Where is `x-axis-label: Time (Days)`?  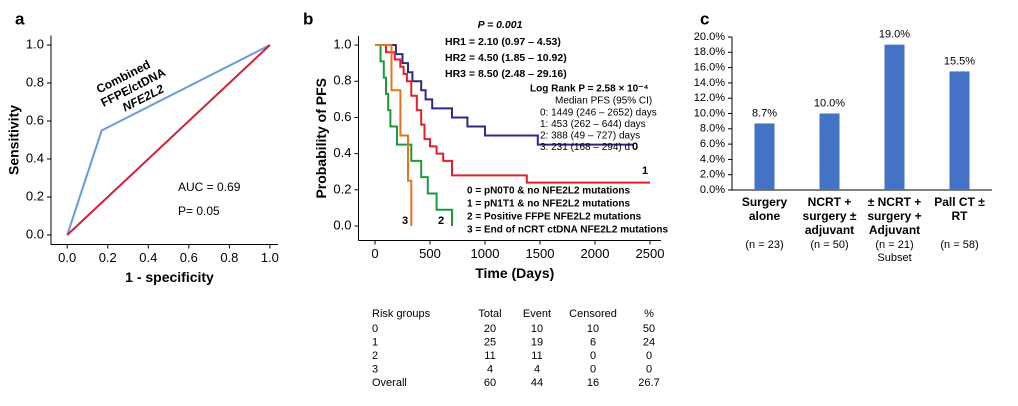 x-axis-label: Time (Days) is located at coordinates (514, 273).